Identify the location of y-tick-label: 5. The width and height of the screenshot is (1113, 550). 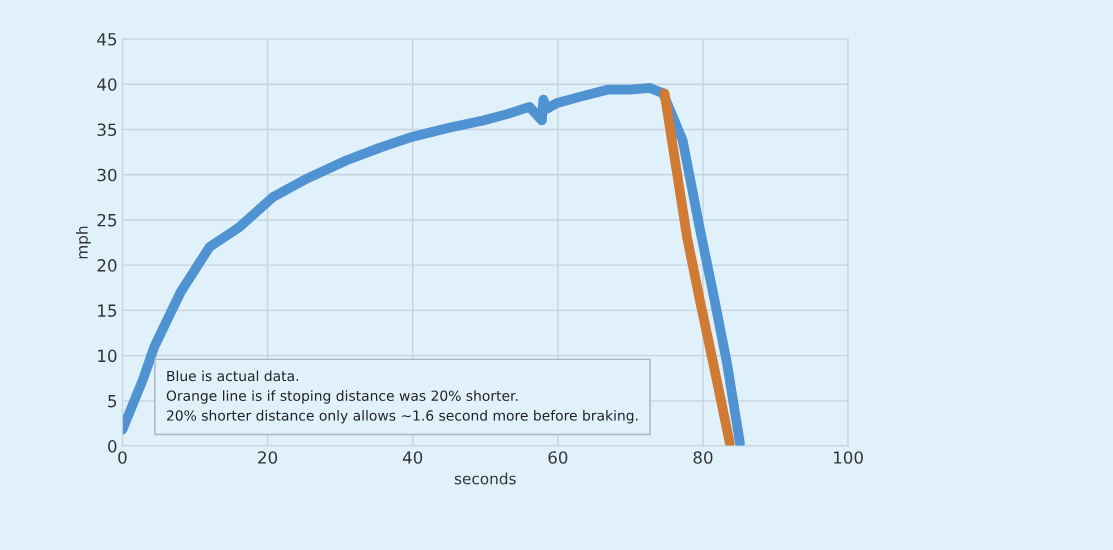
(112, 401).